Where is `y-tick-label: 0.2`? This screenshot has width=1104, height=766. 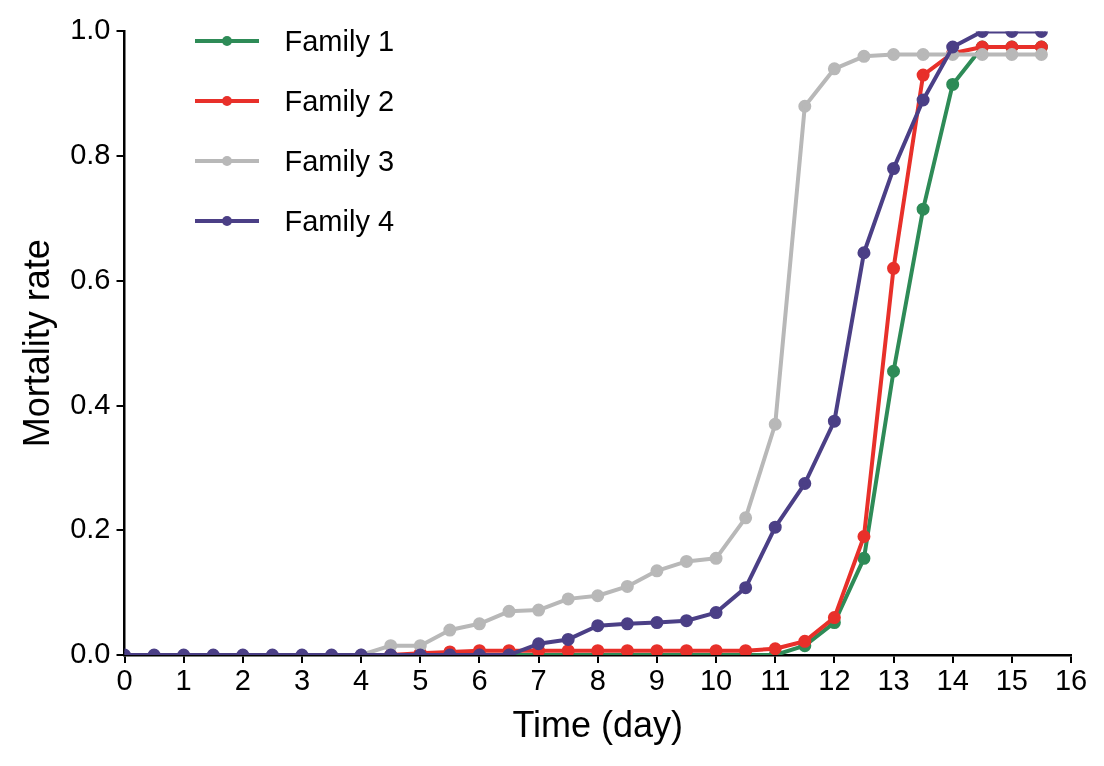
y-tick-label: 0.2 is located at coordinates (90, 528).